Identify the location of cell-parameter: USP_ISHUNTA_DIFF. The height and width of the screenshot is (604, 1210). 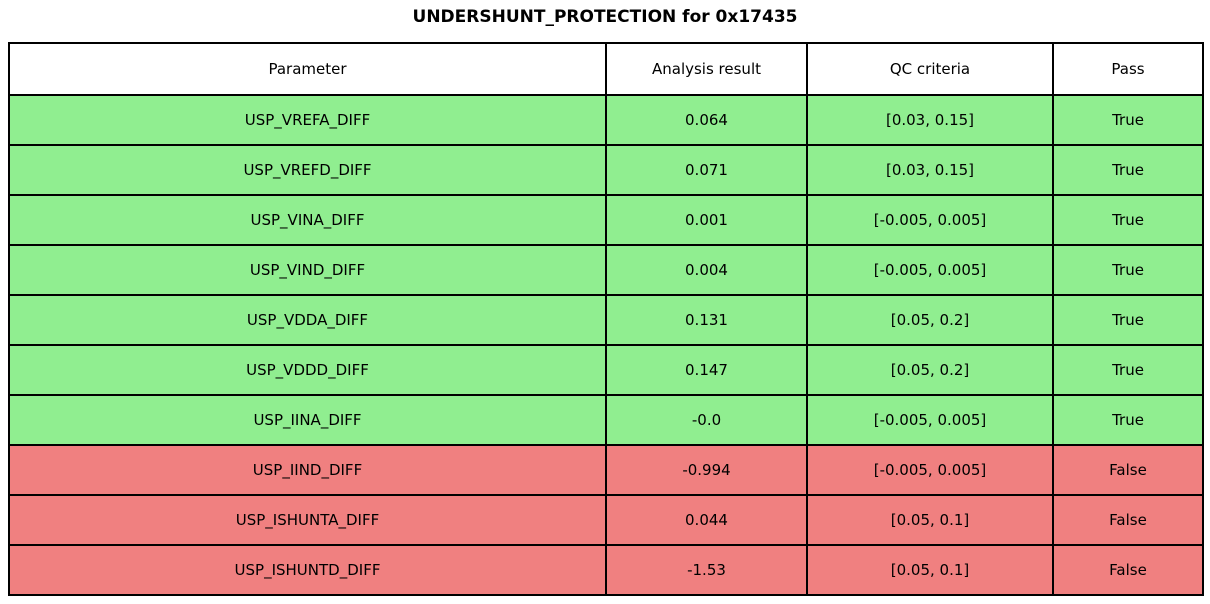
(307, 520).